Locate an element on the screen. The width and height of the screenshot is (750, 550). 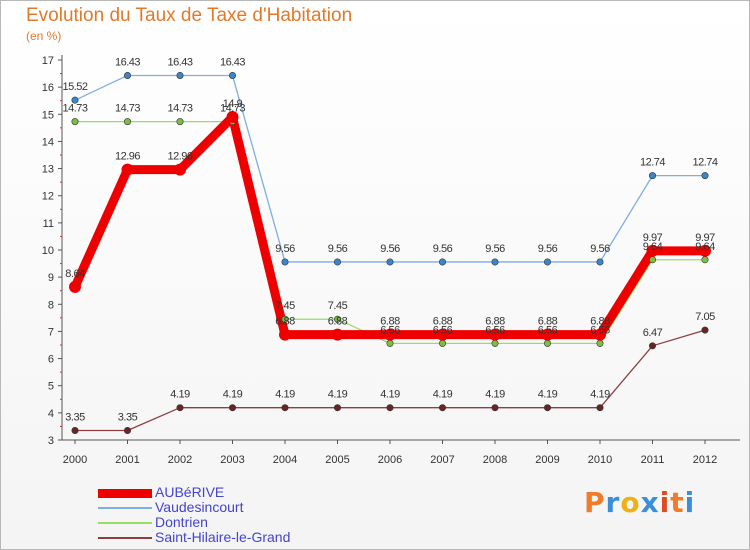
data-label: 14.9 is located at coordinates (233, 104).